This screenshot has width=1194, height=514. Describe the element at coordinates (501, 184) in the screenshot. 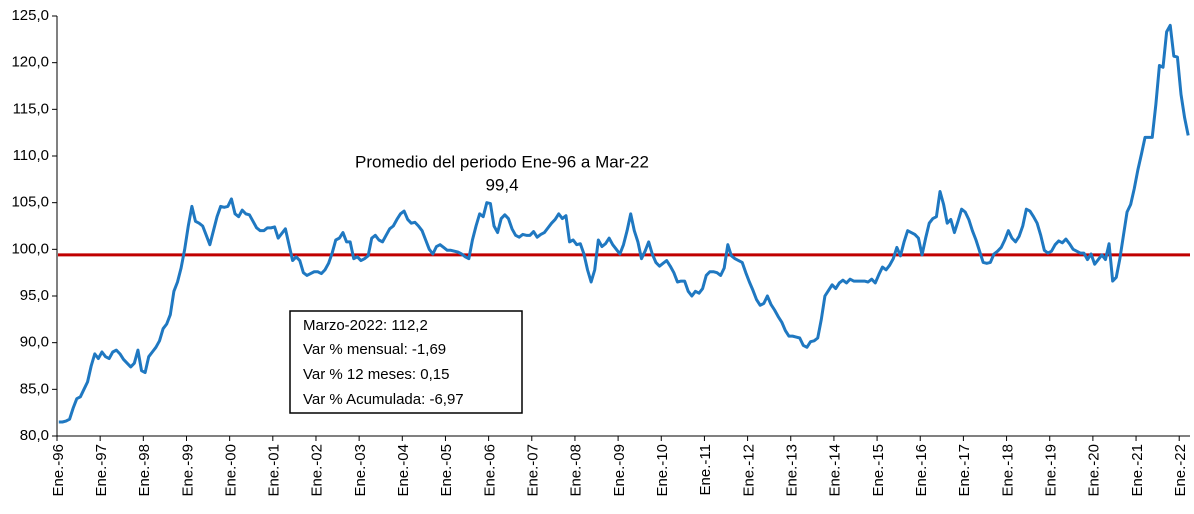

I see `average-label: 99,4` at that location.